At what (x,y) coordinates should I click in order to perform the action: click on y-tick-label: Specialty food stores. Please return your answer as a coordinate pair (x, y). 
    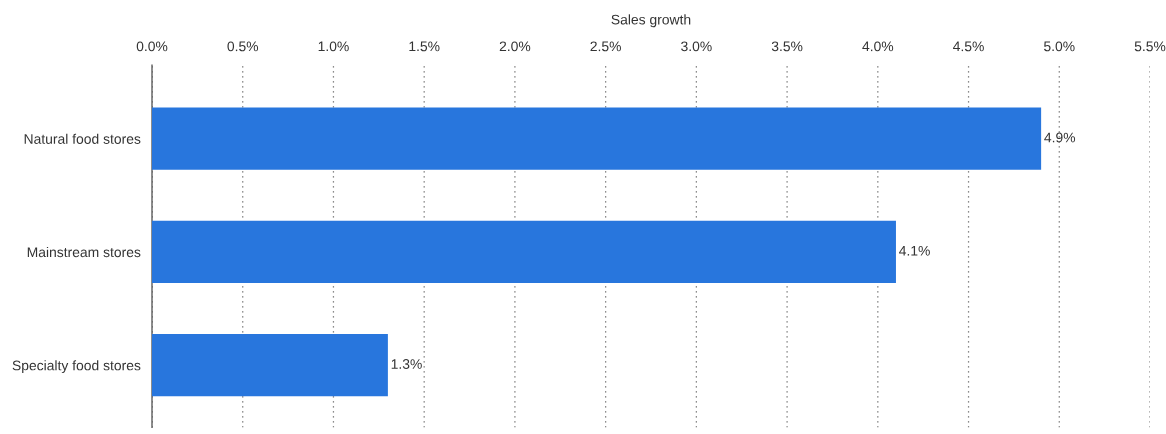
    Looking at the image, I should click on (76, 367).